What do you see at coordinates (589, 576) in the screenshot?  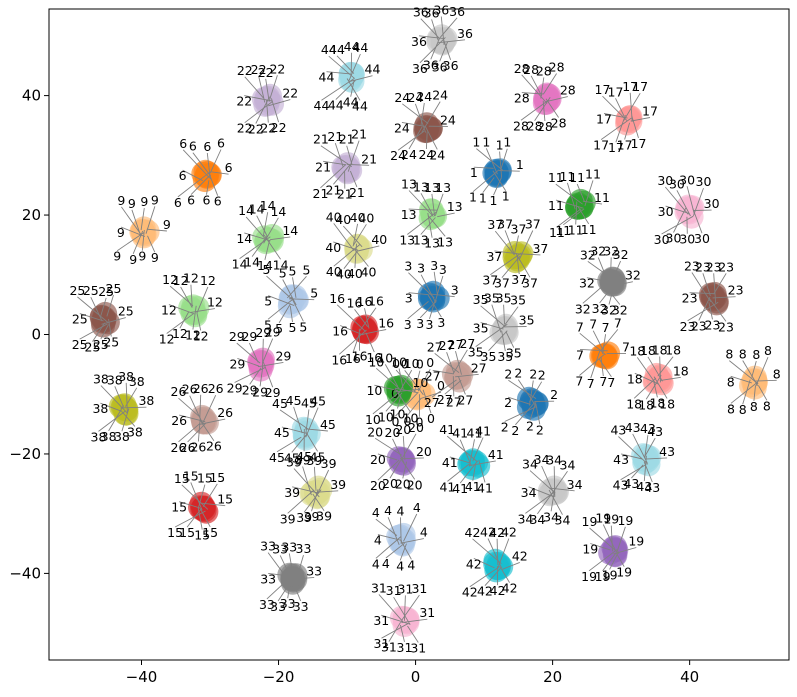 I see `point-label: 19` at bounding box center [589, 576].